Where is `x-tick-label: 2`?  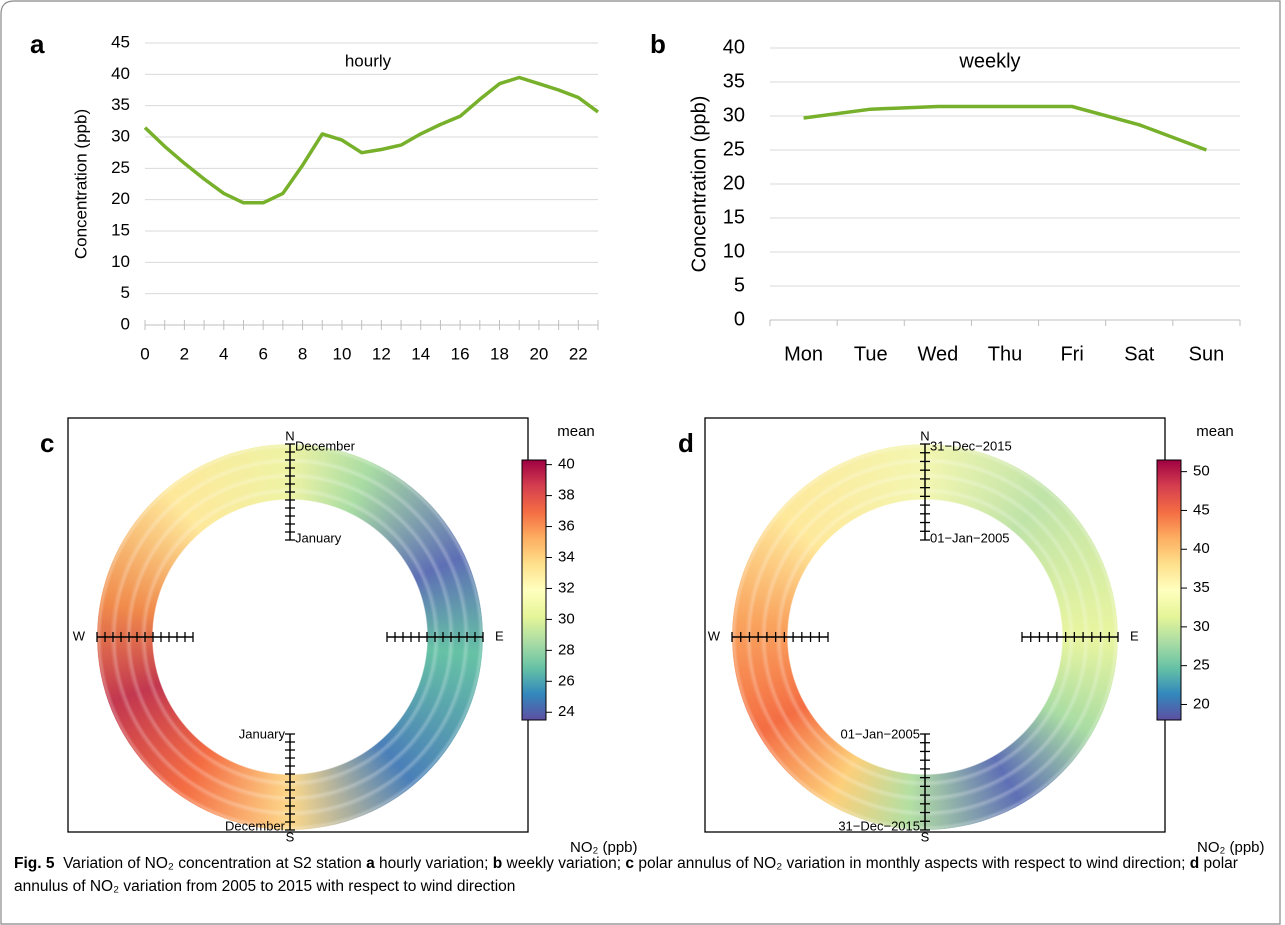
x-tick-label: 2 is located at coordinates (184, 353).